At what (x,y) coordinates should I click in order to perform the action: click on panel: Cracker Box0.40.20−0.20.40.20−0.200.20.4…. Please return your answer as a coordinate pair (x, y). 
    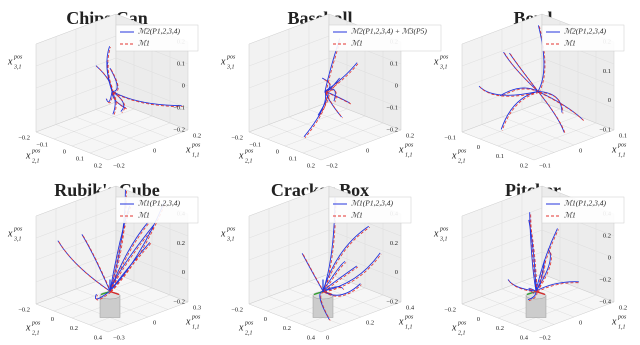
    Looking at the image, I should click on (317, 260).